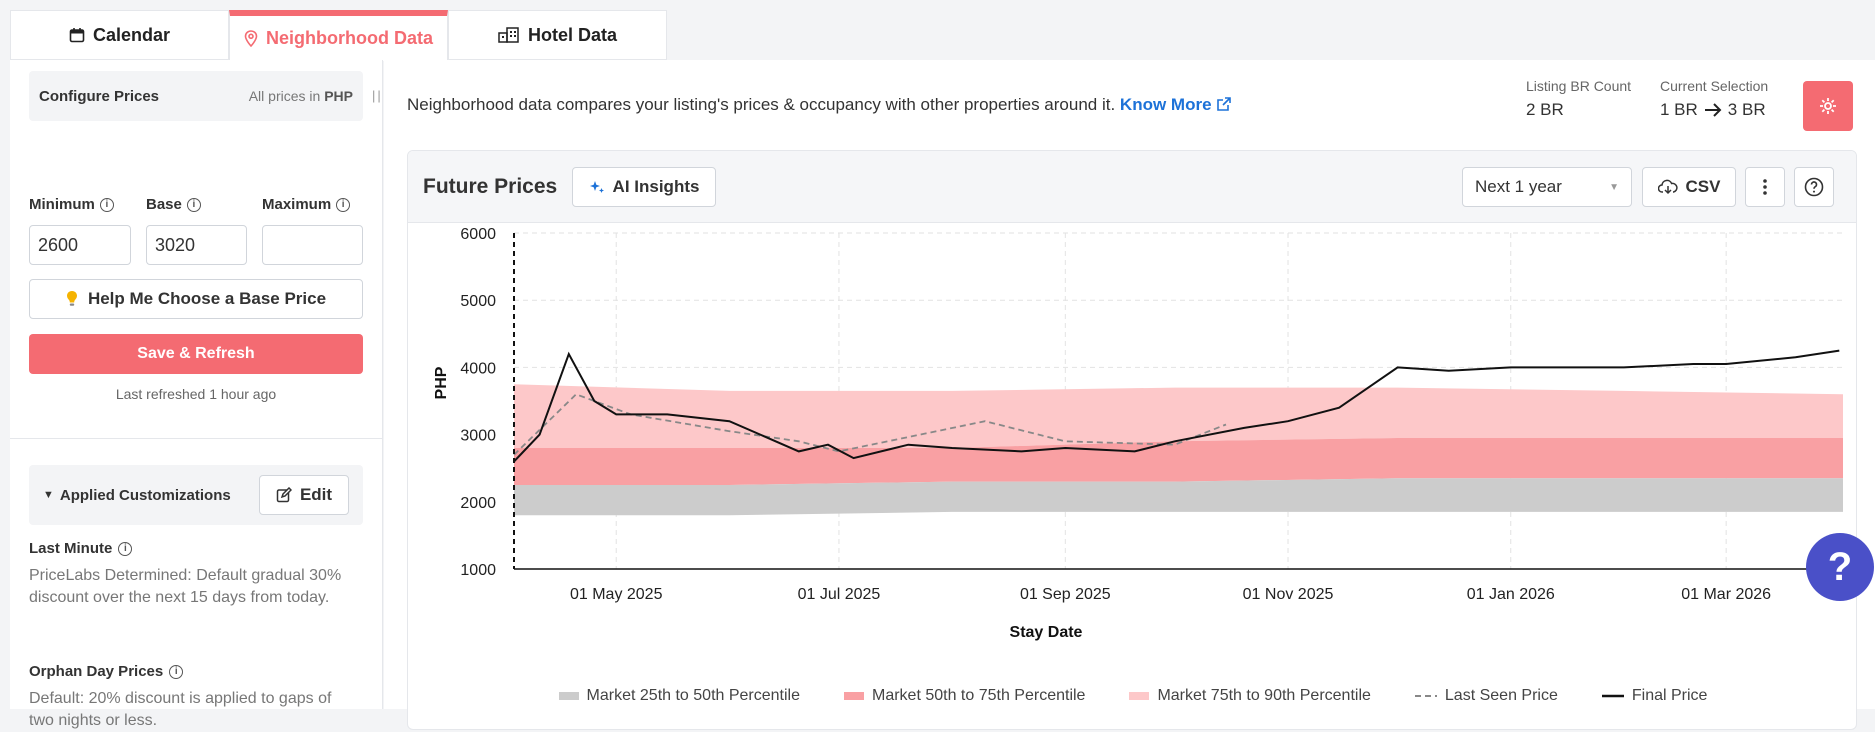  I want to click on calendar-icon, so click(77, 35).